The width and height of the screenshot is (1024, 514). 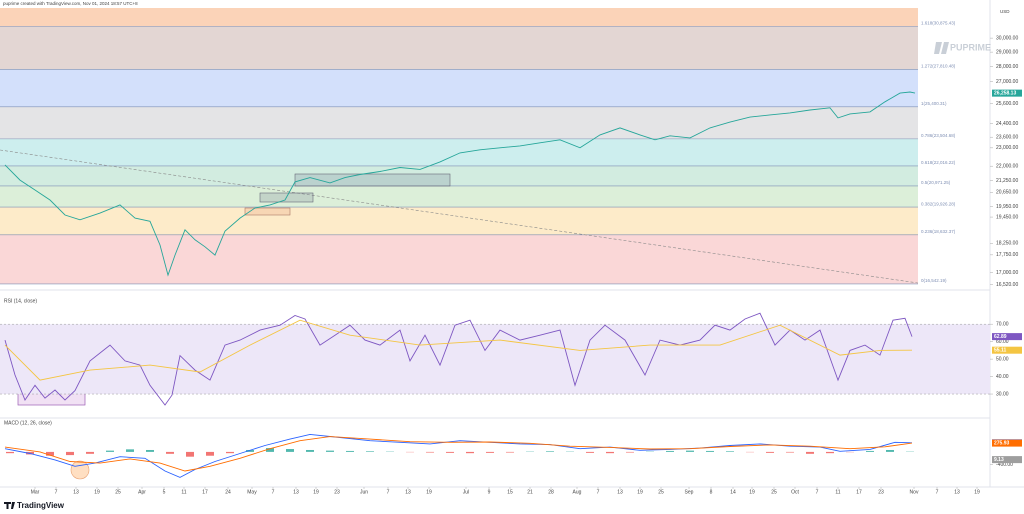 What do you see at coordinates (938, 22) in the screenshot?
I see `fib-label: 1.618(30,875.43)` at bounding box center [938, 22].